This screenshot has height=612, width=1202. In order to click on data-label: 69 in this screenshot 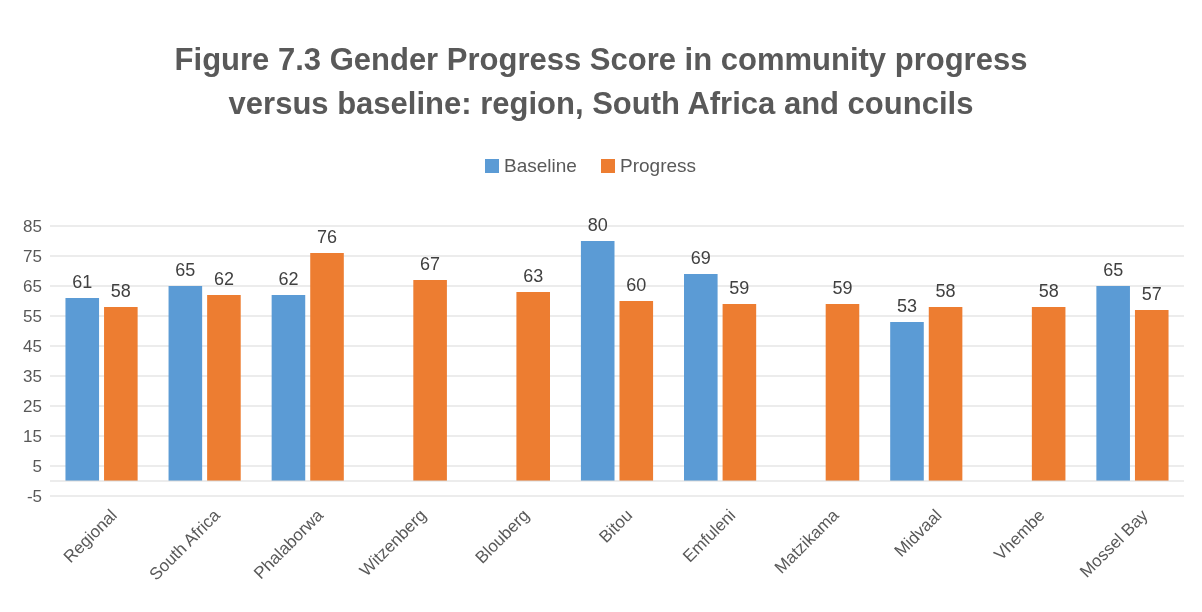, I will do `click(700, 258)`.